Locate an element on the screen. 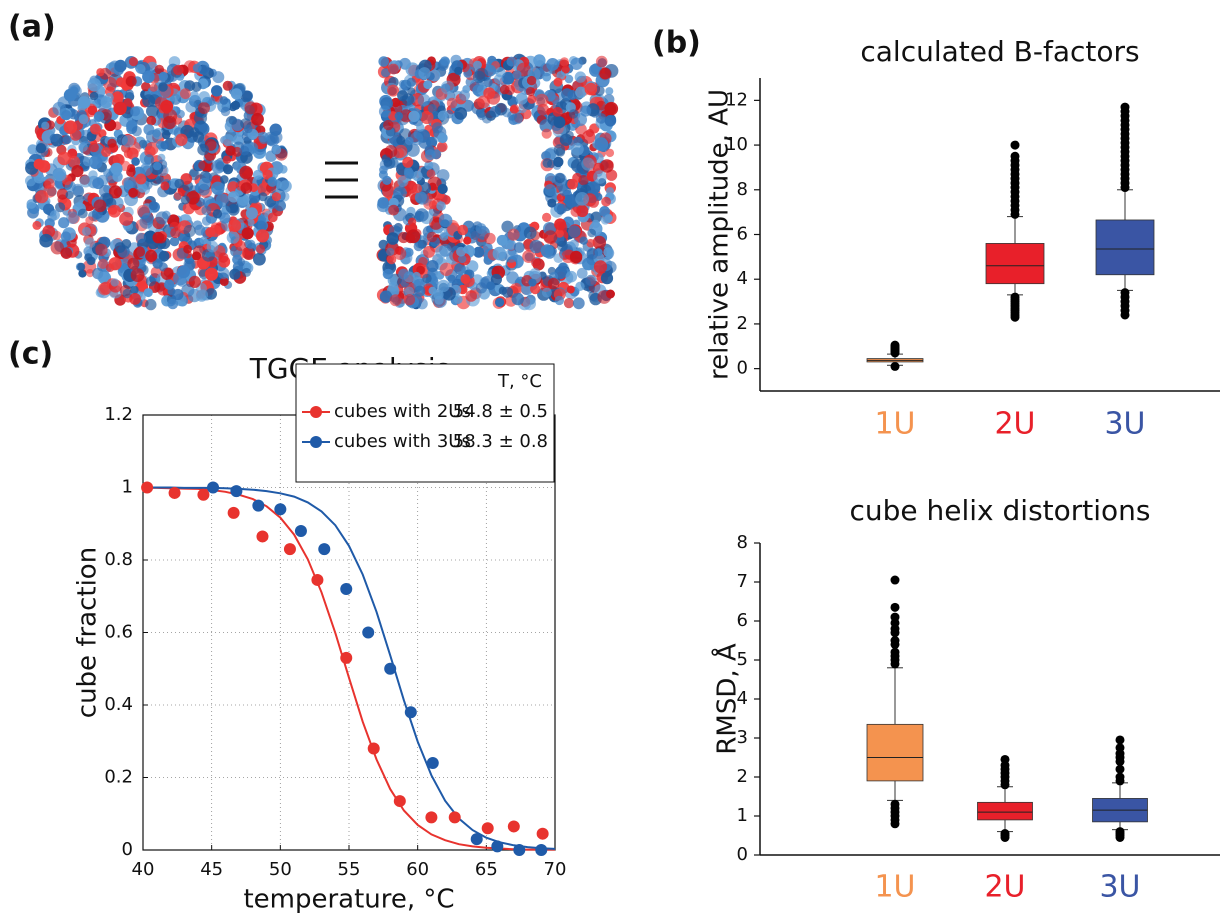  category-label: 1U is located at coordinates (894, 887).